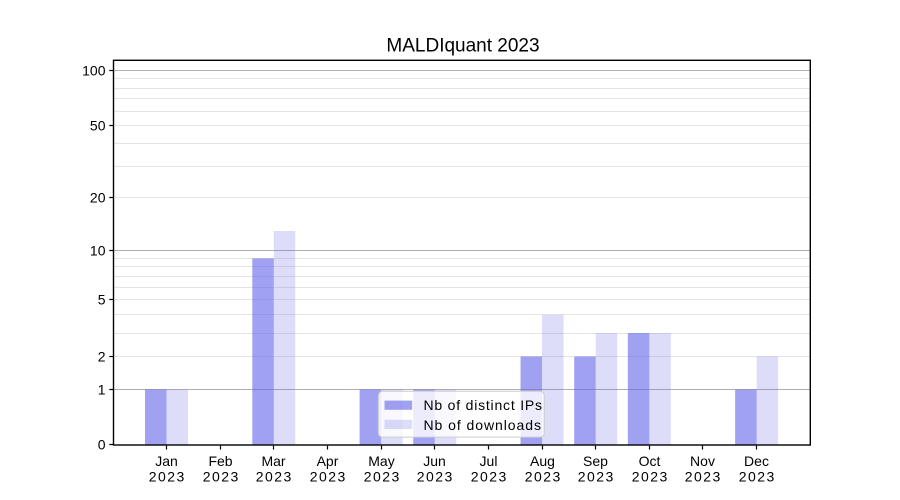  Describe the element at coordinates (102, 389) in the screenshot. I see `svg-text: 1` at that location.